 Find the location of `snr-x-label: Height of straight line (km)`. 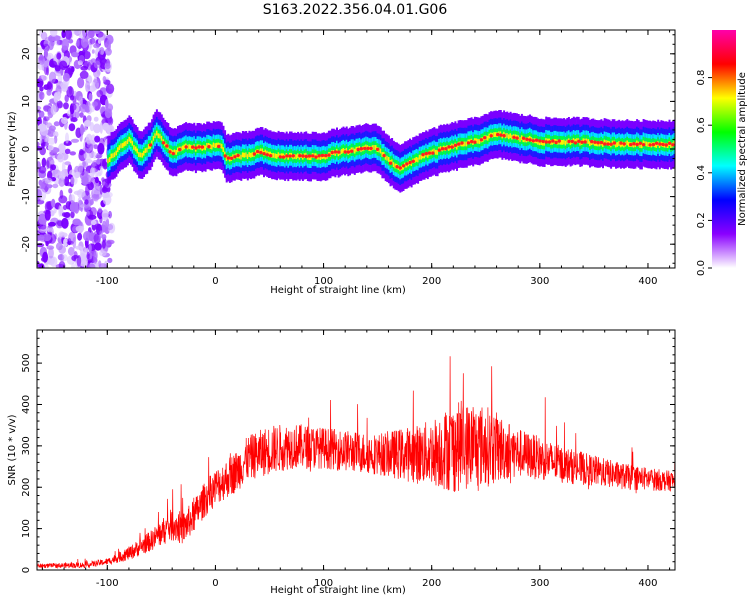

snr-x-label: Height of straight line (km) is located at coordinates (338, 590).